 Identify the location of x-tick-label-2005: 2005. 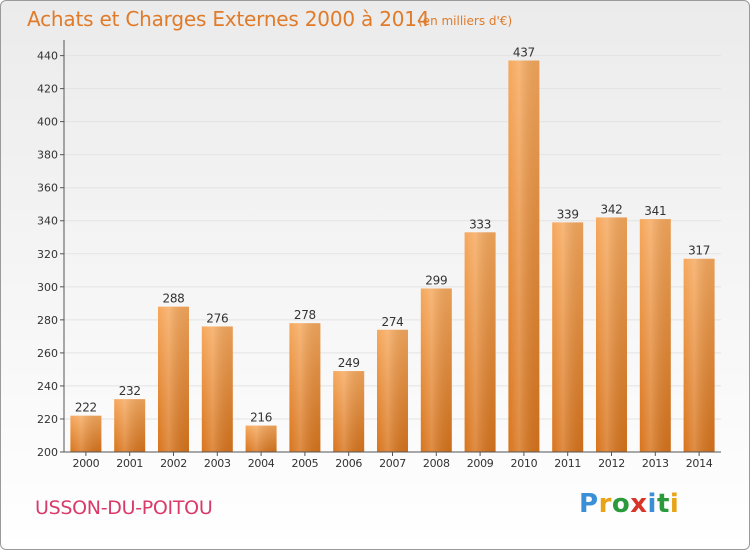
(305, 463).